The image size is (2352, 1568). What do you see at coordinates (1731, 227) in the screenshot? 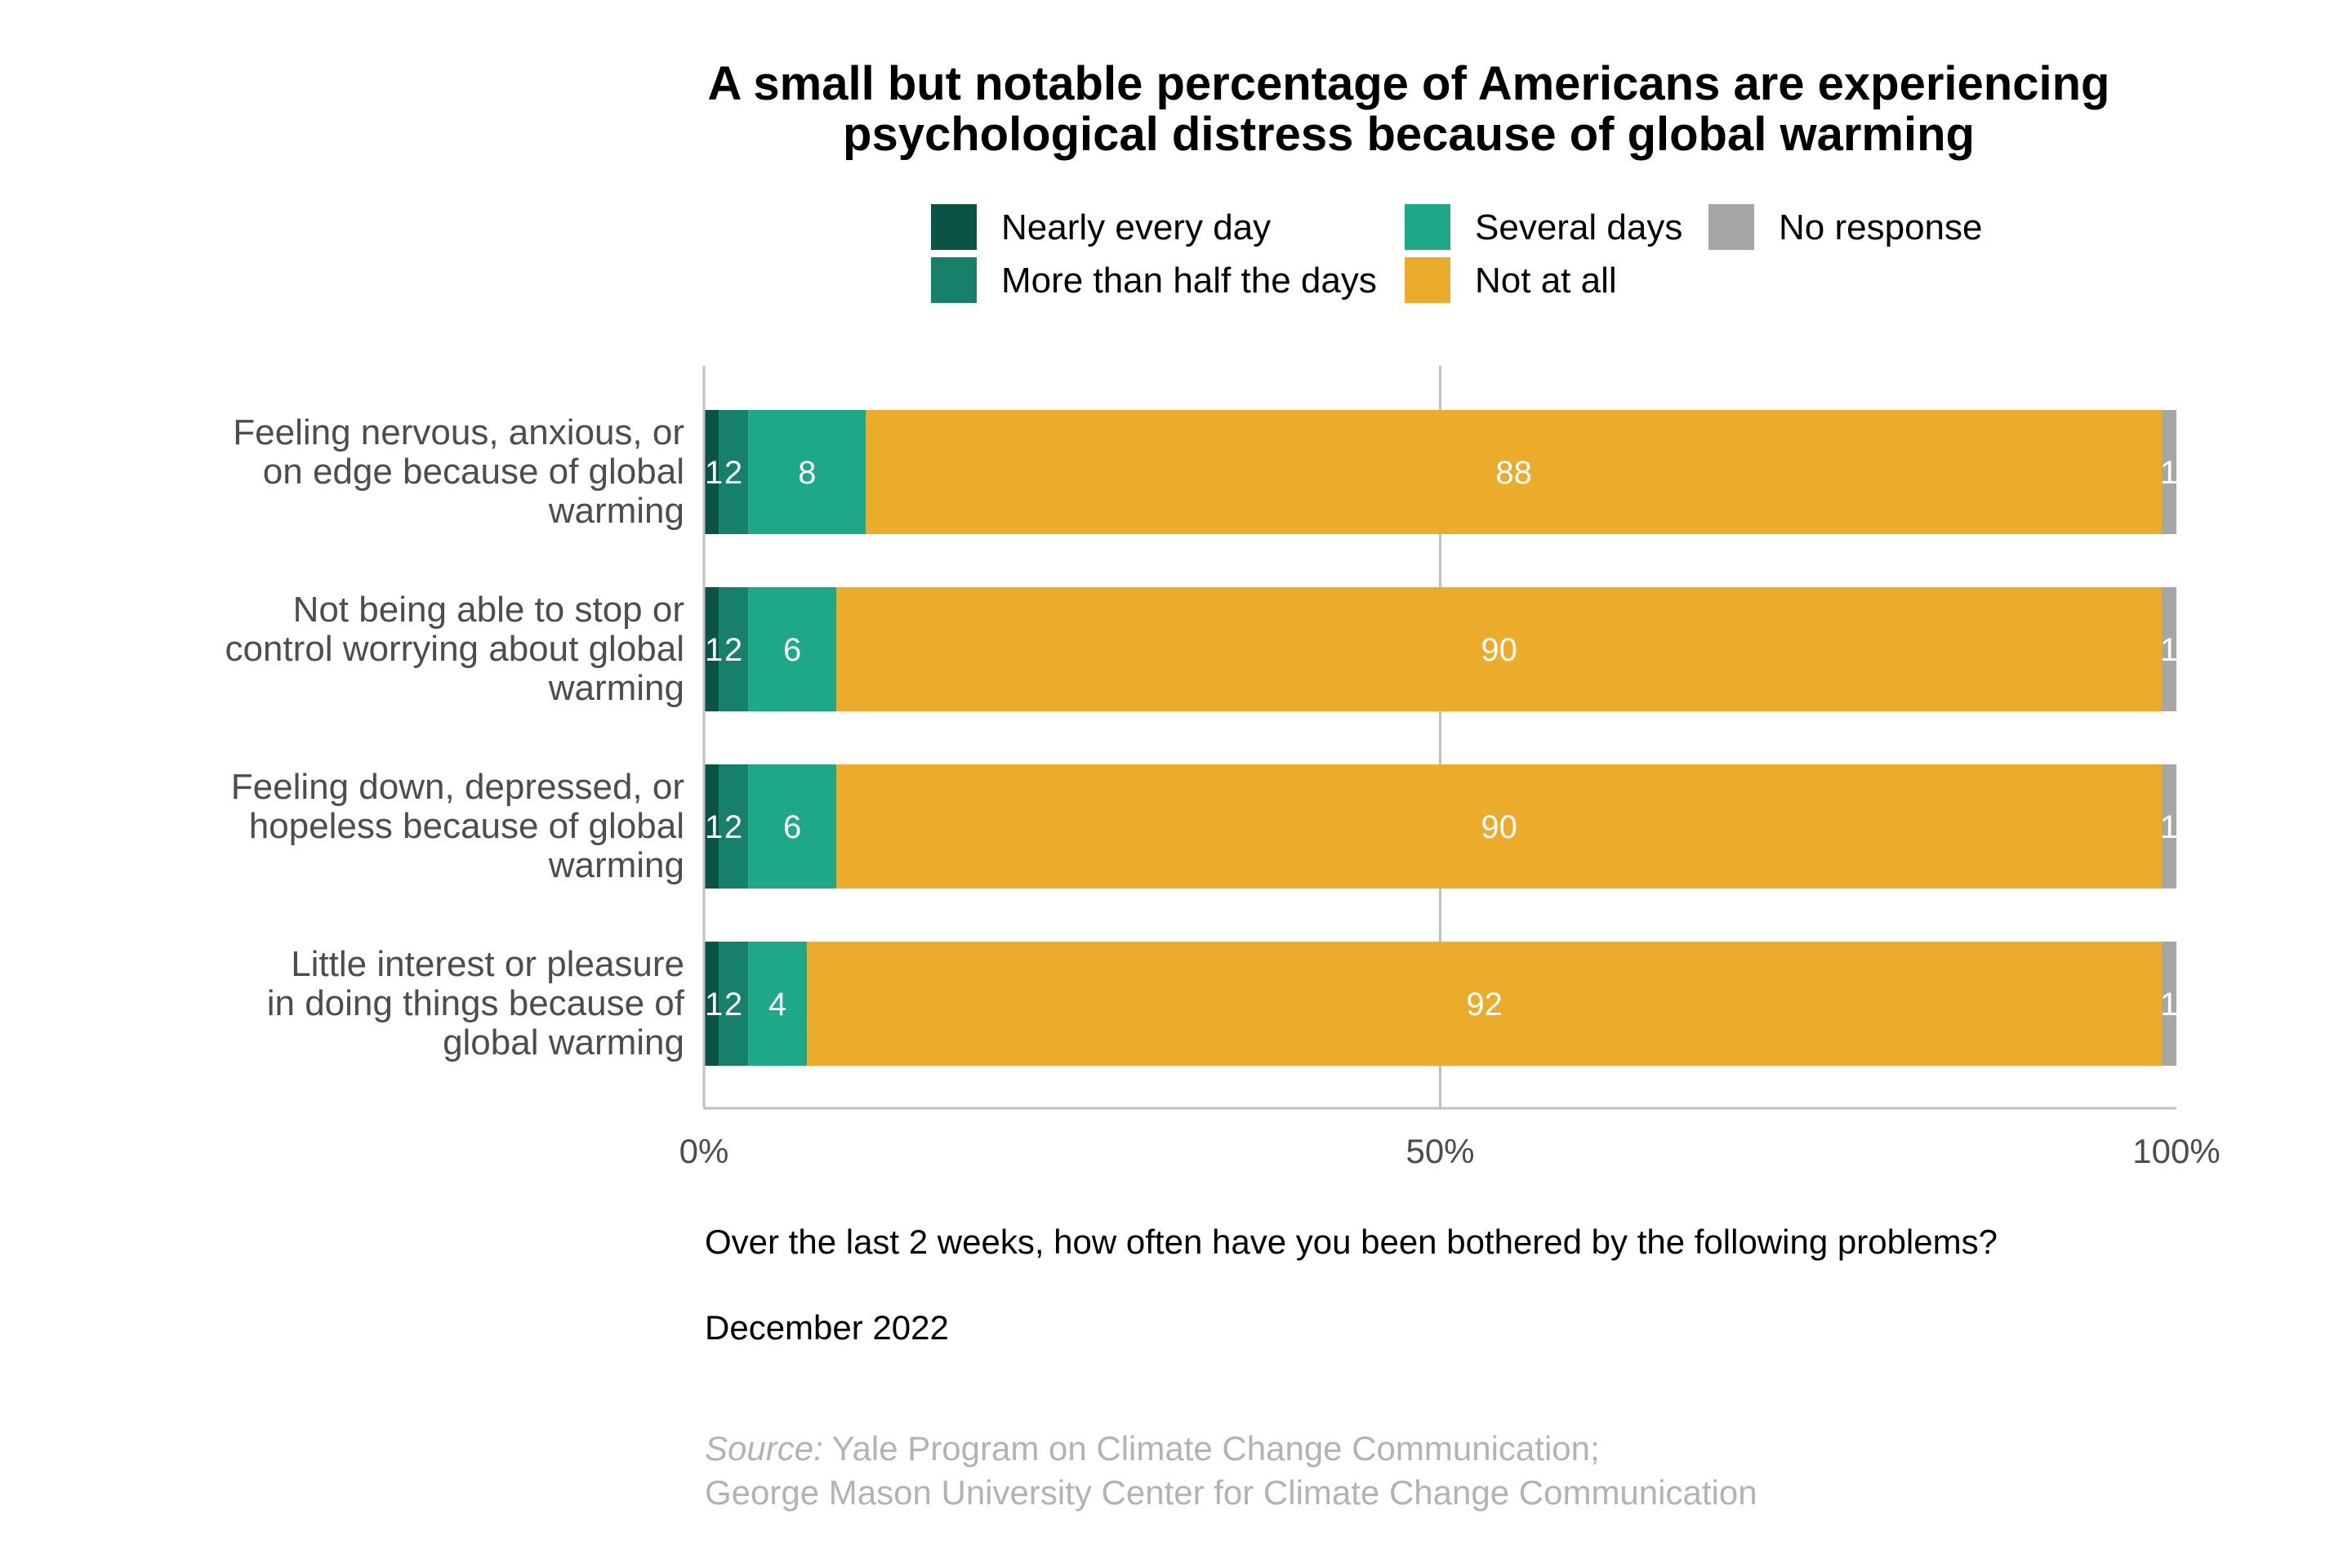
I see `legend-swatch-no-response` at bounding box center [1731, 227].